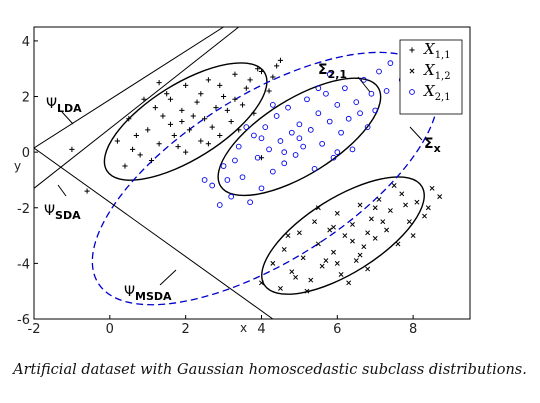 This screenshot has height=403, width=540. What do you see at coordinates (351, 238) in the screenshot?
I see `series-x` at bounding box center [351, 238].